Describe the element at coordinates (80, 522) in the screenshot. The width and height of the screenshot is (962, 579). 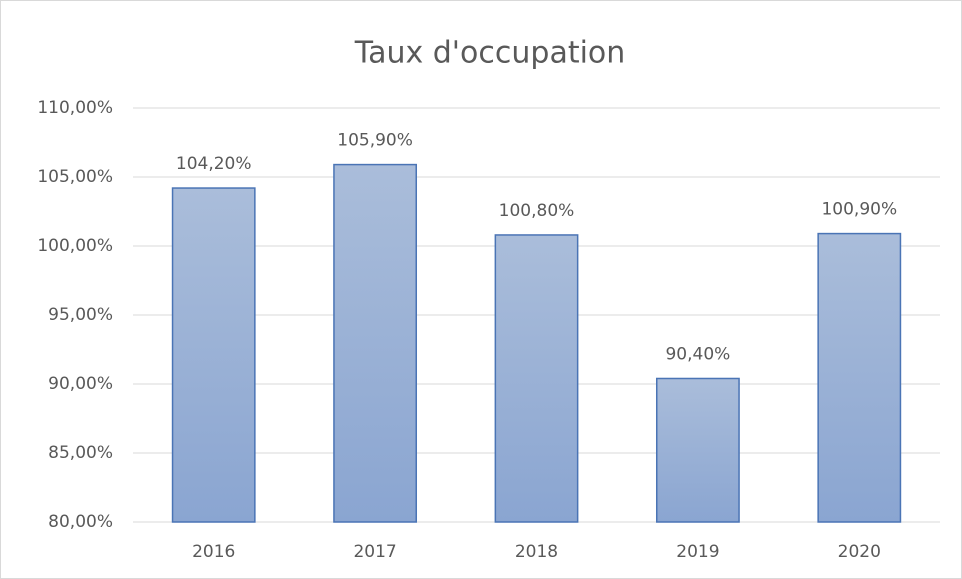
I see `y-tick-label: 80,00%` at that location.